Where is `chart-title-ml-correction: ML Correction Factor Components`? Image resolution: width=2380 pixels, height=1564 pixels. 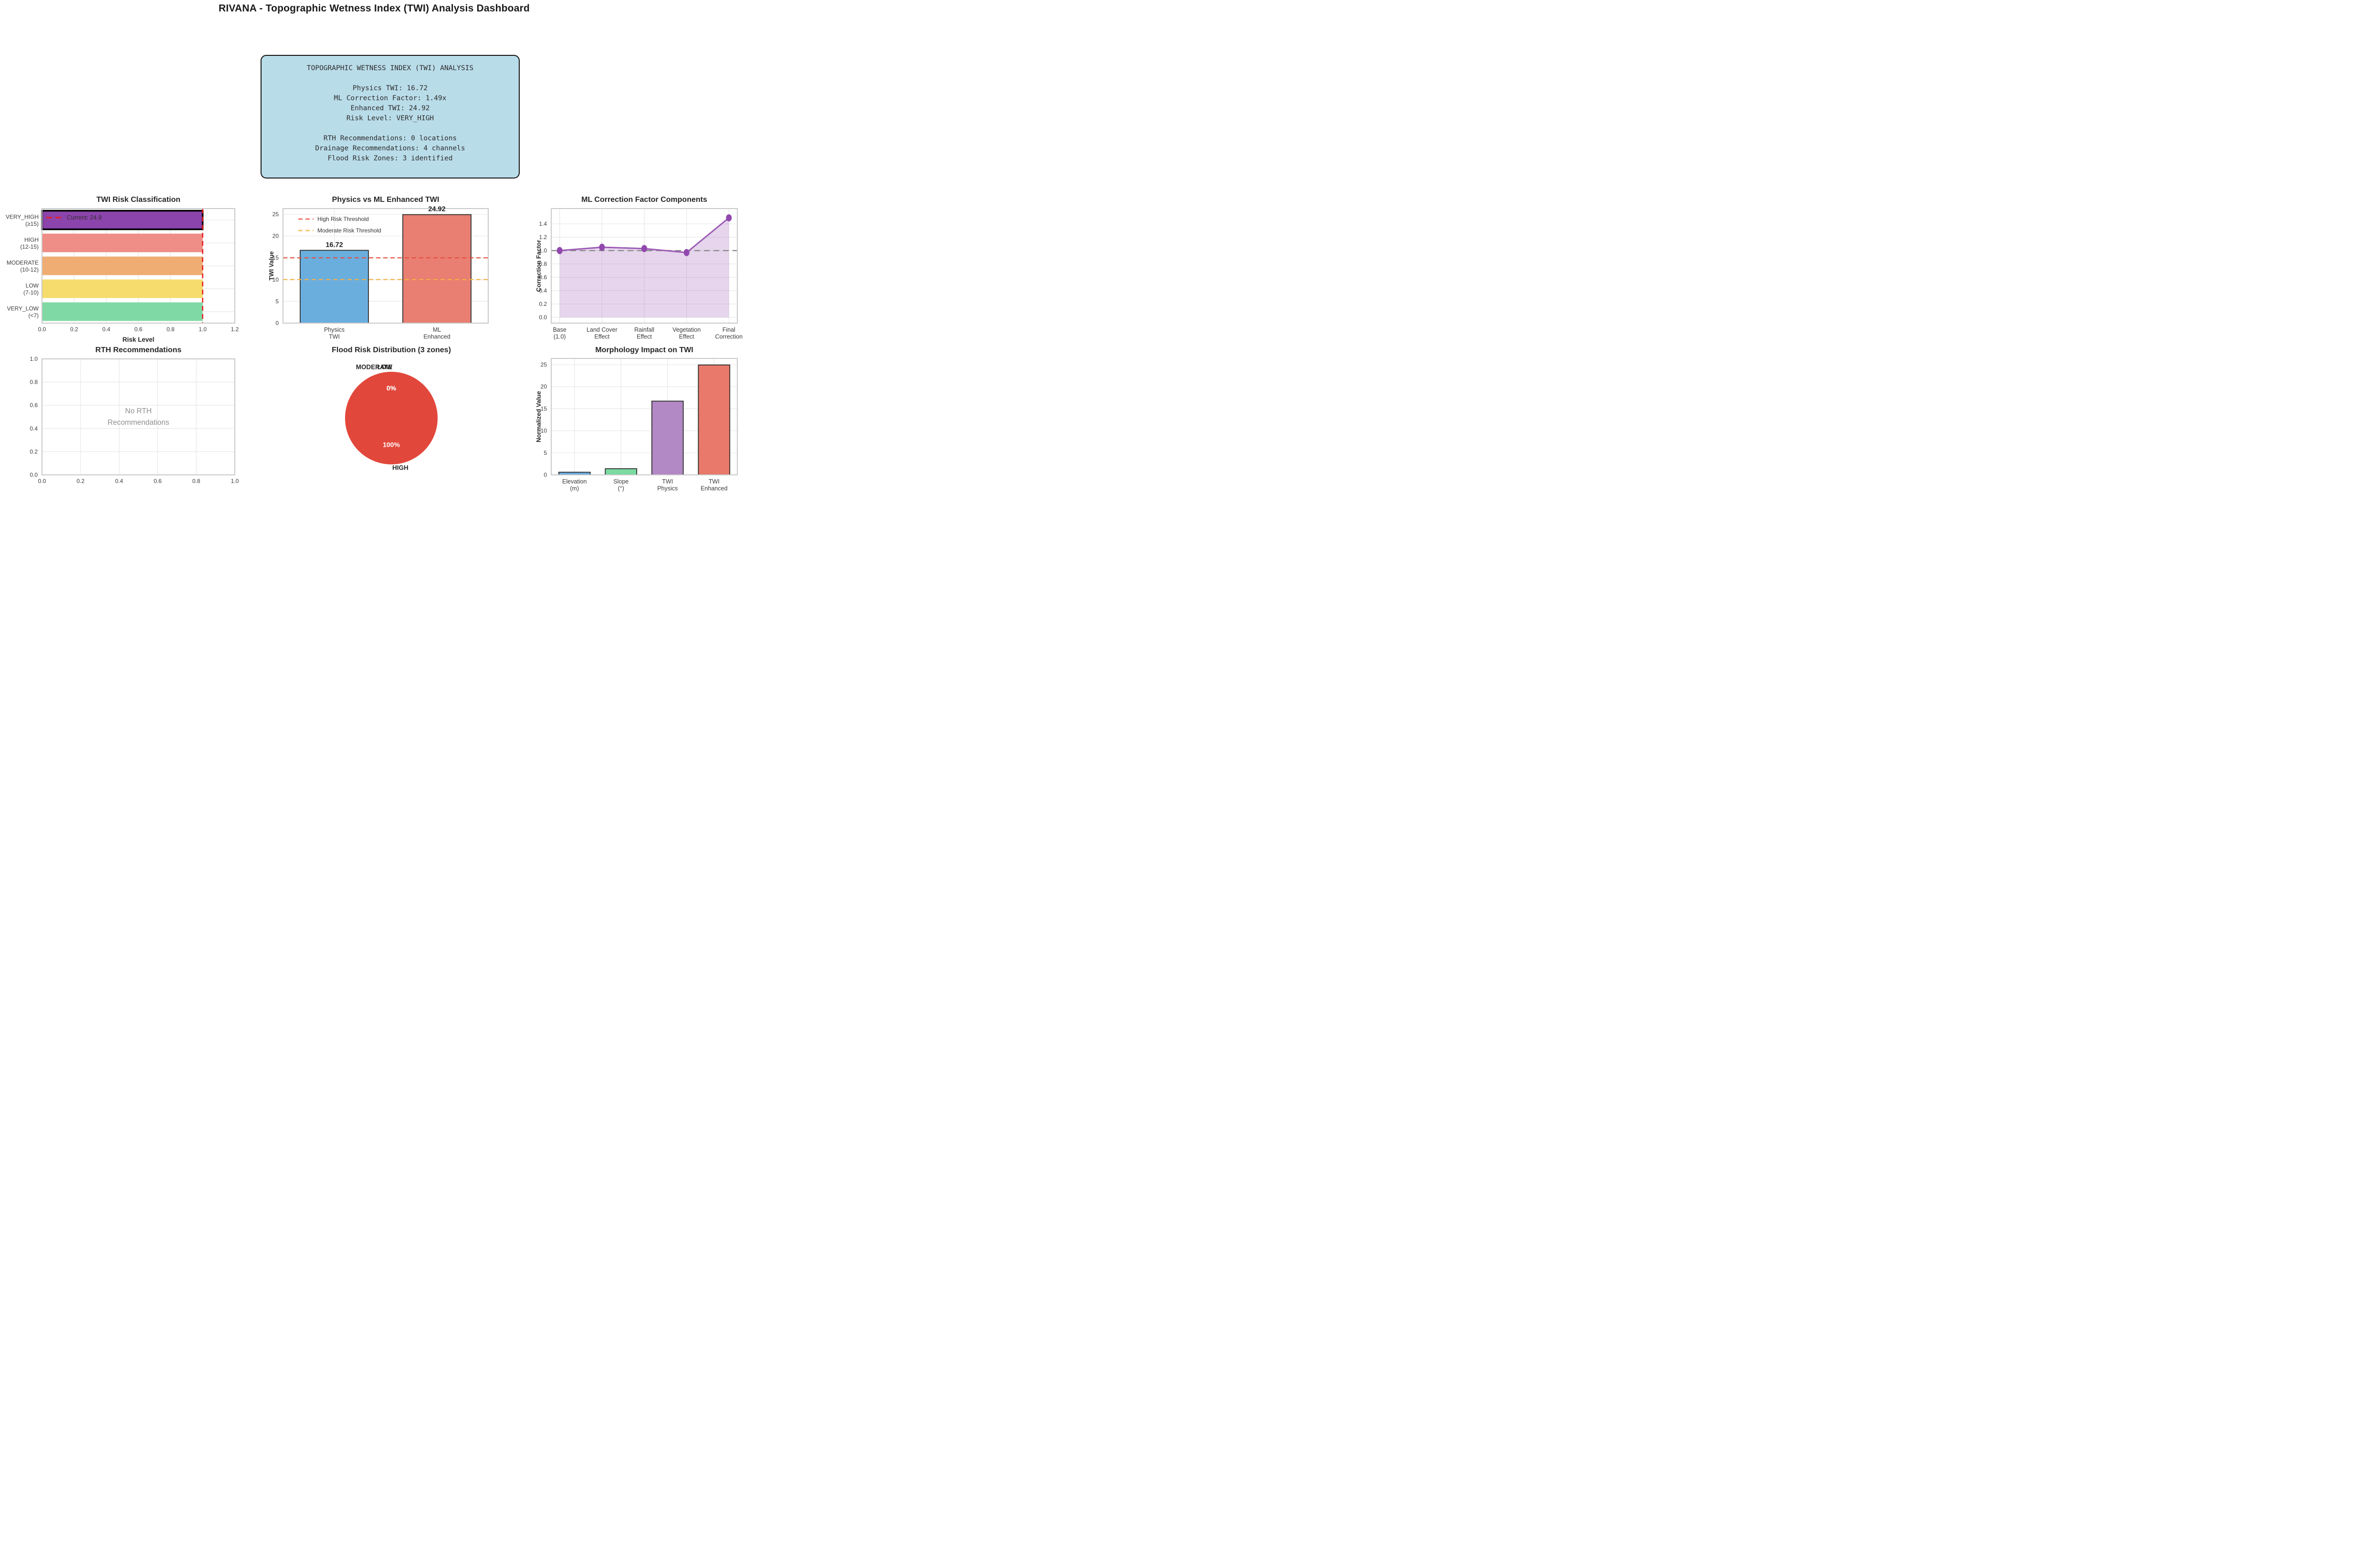 chart-title-ml-correction: ML Correction Factor Components is located at coordinates (644, 200).